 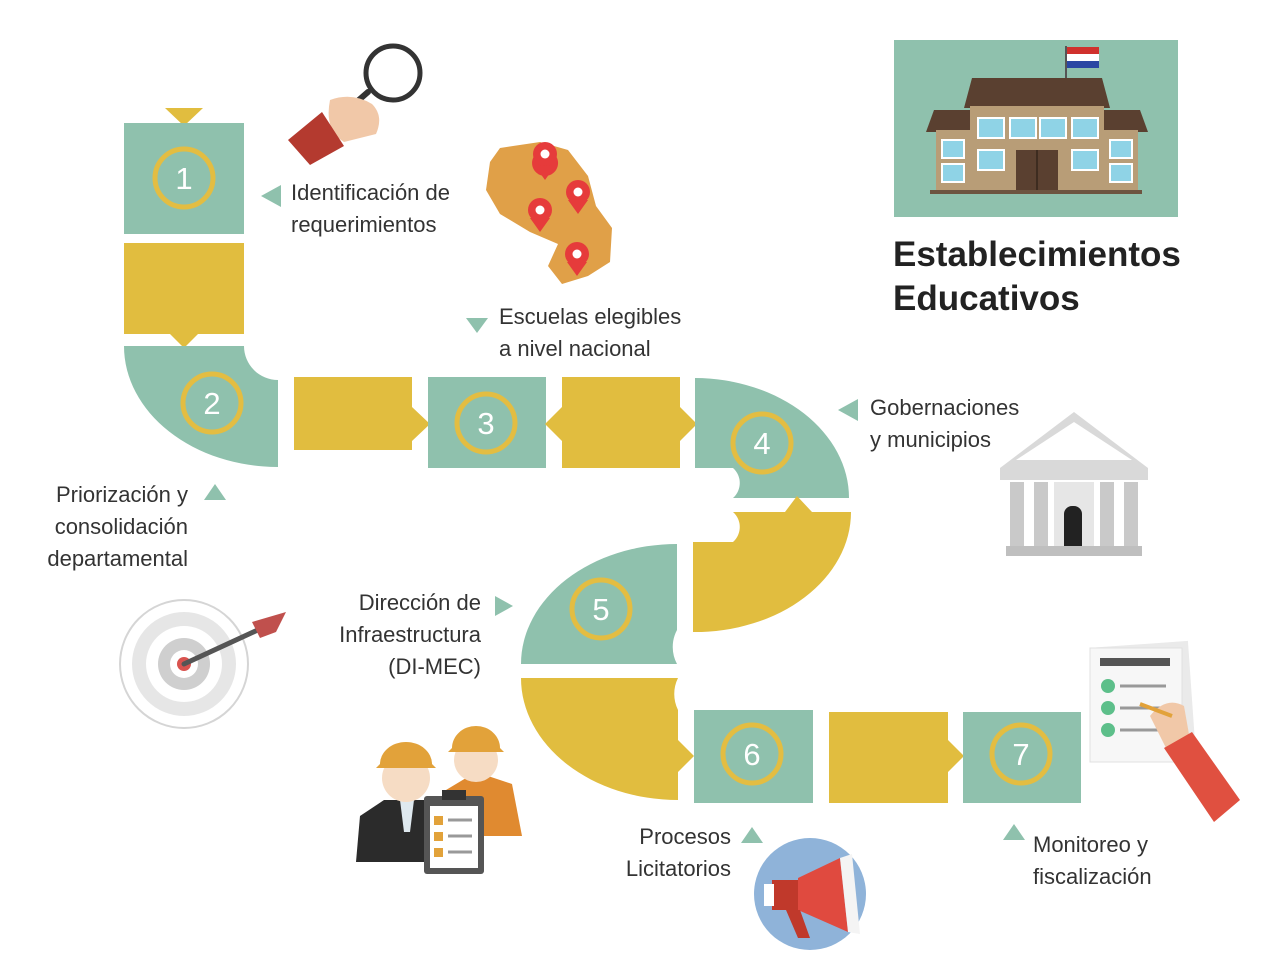 I want to click on step-3-label-line-2: a nivel nacional, so click(x=575, y=348).